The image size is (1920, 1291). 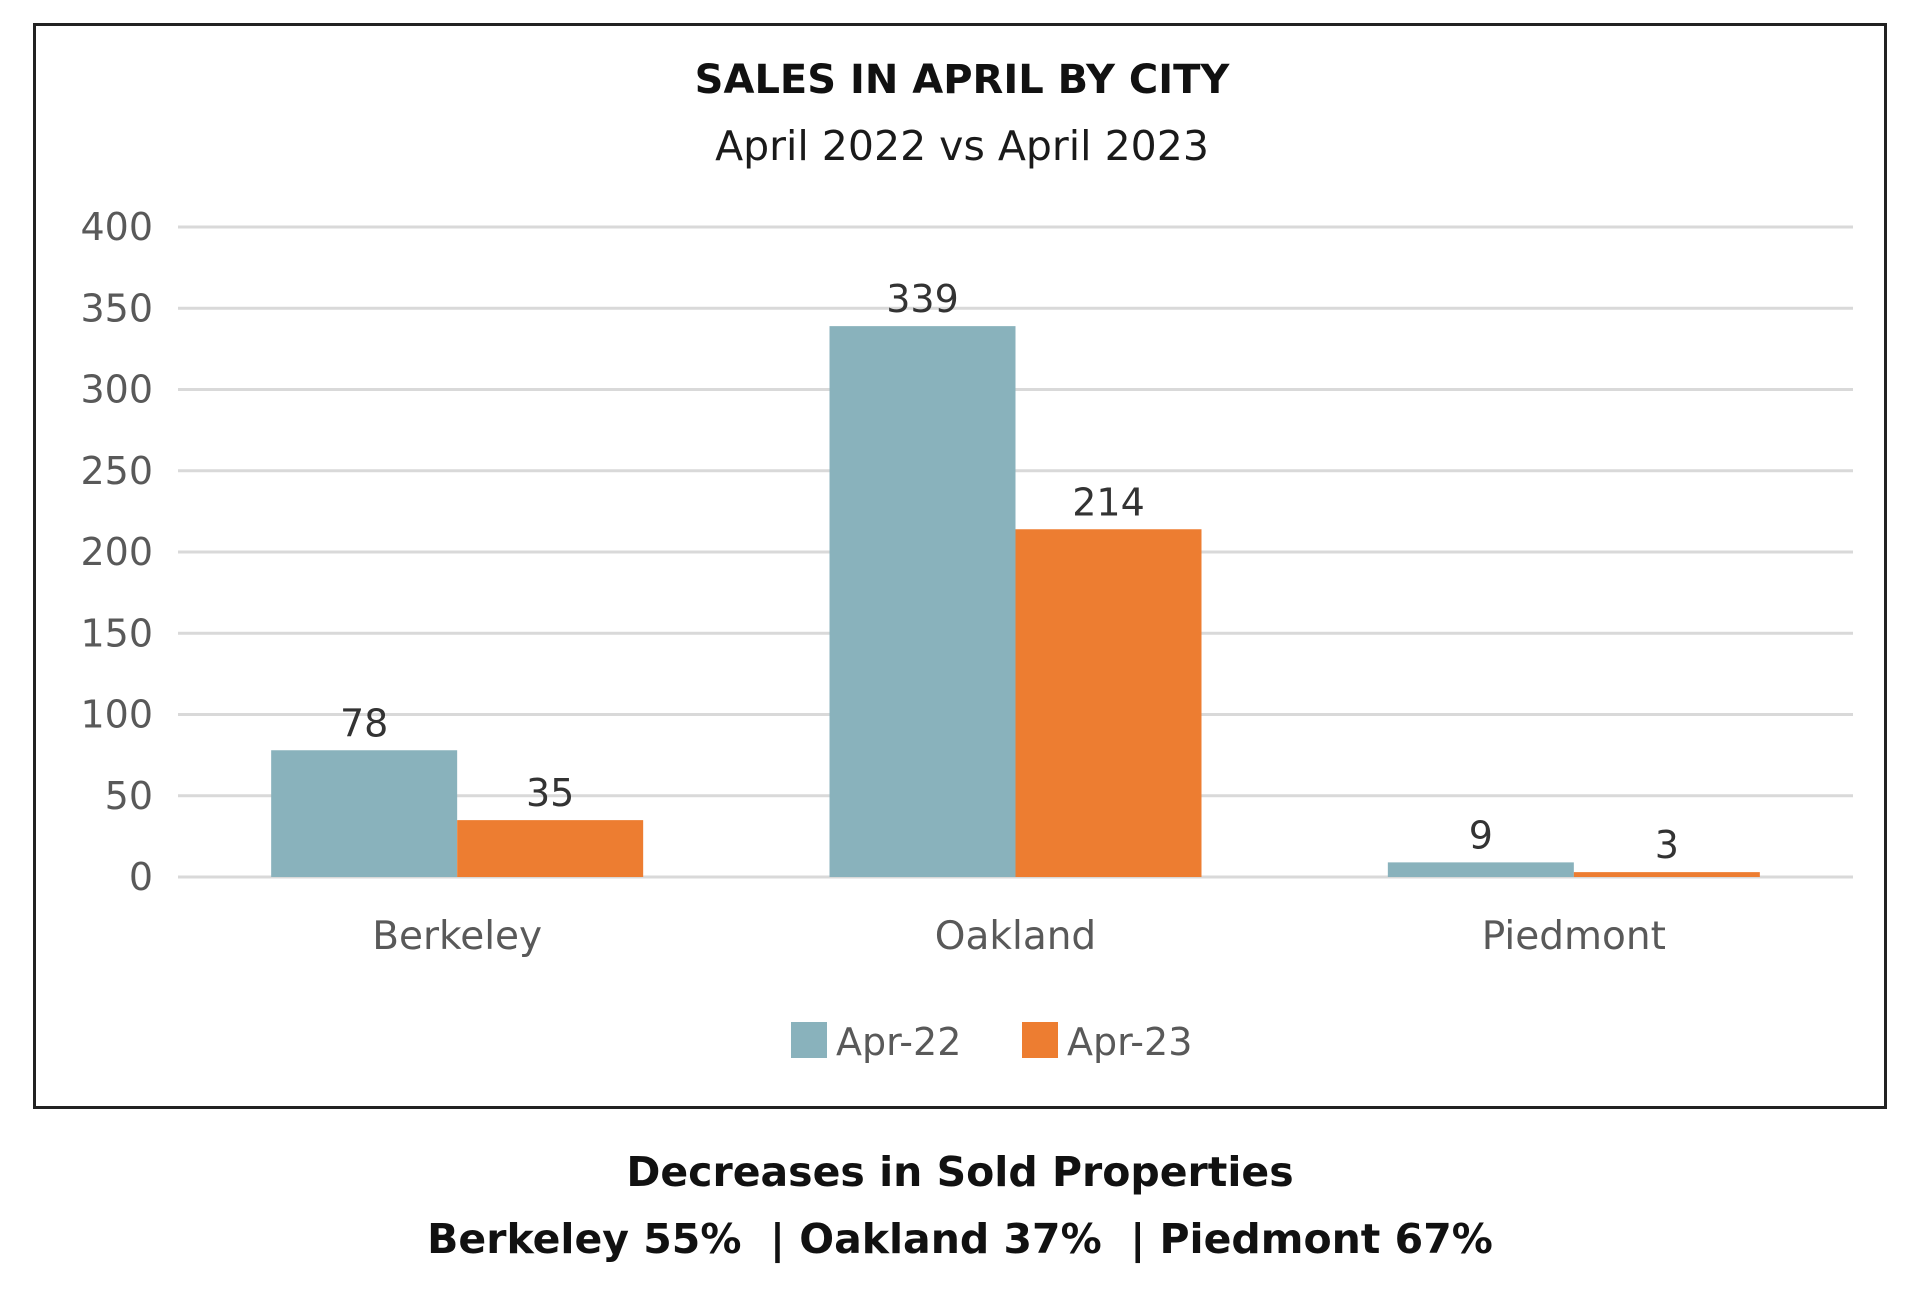 What do you see at coordinates (962, 146) in the screenshot?
I see `chart-subtitle: April 2022 vs April 2023` at bounding box center [962, 146].